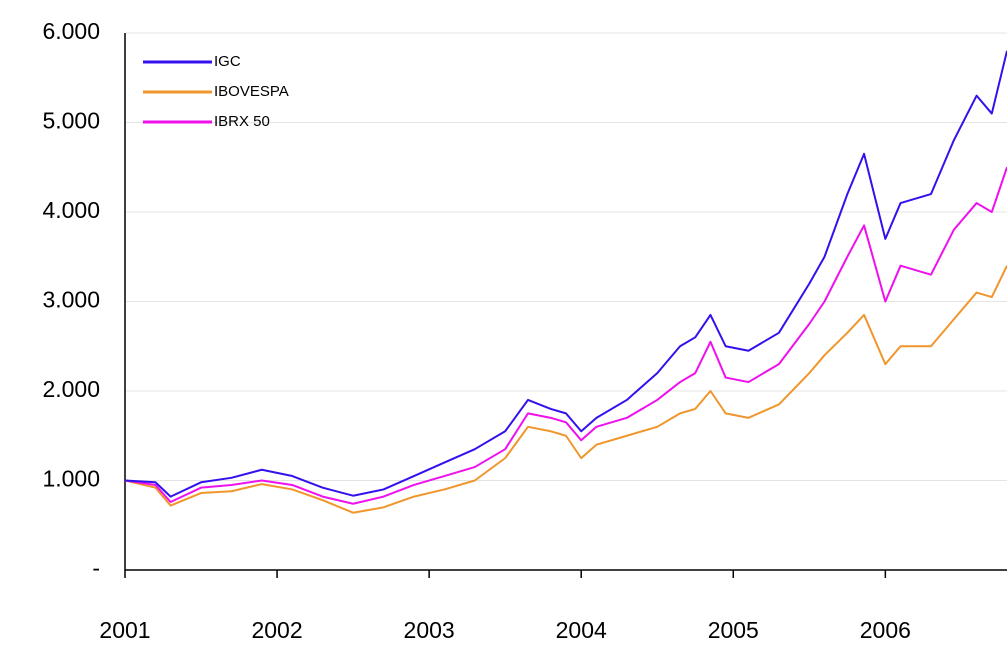  What do you see at coordinates (71, 210) in the screenshot?
I see `y-tick-label: 4.000` at bounding box center [71, 210].